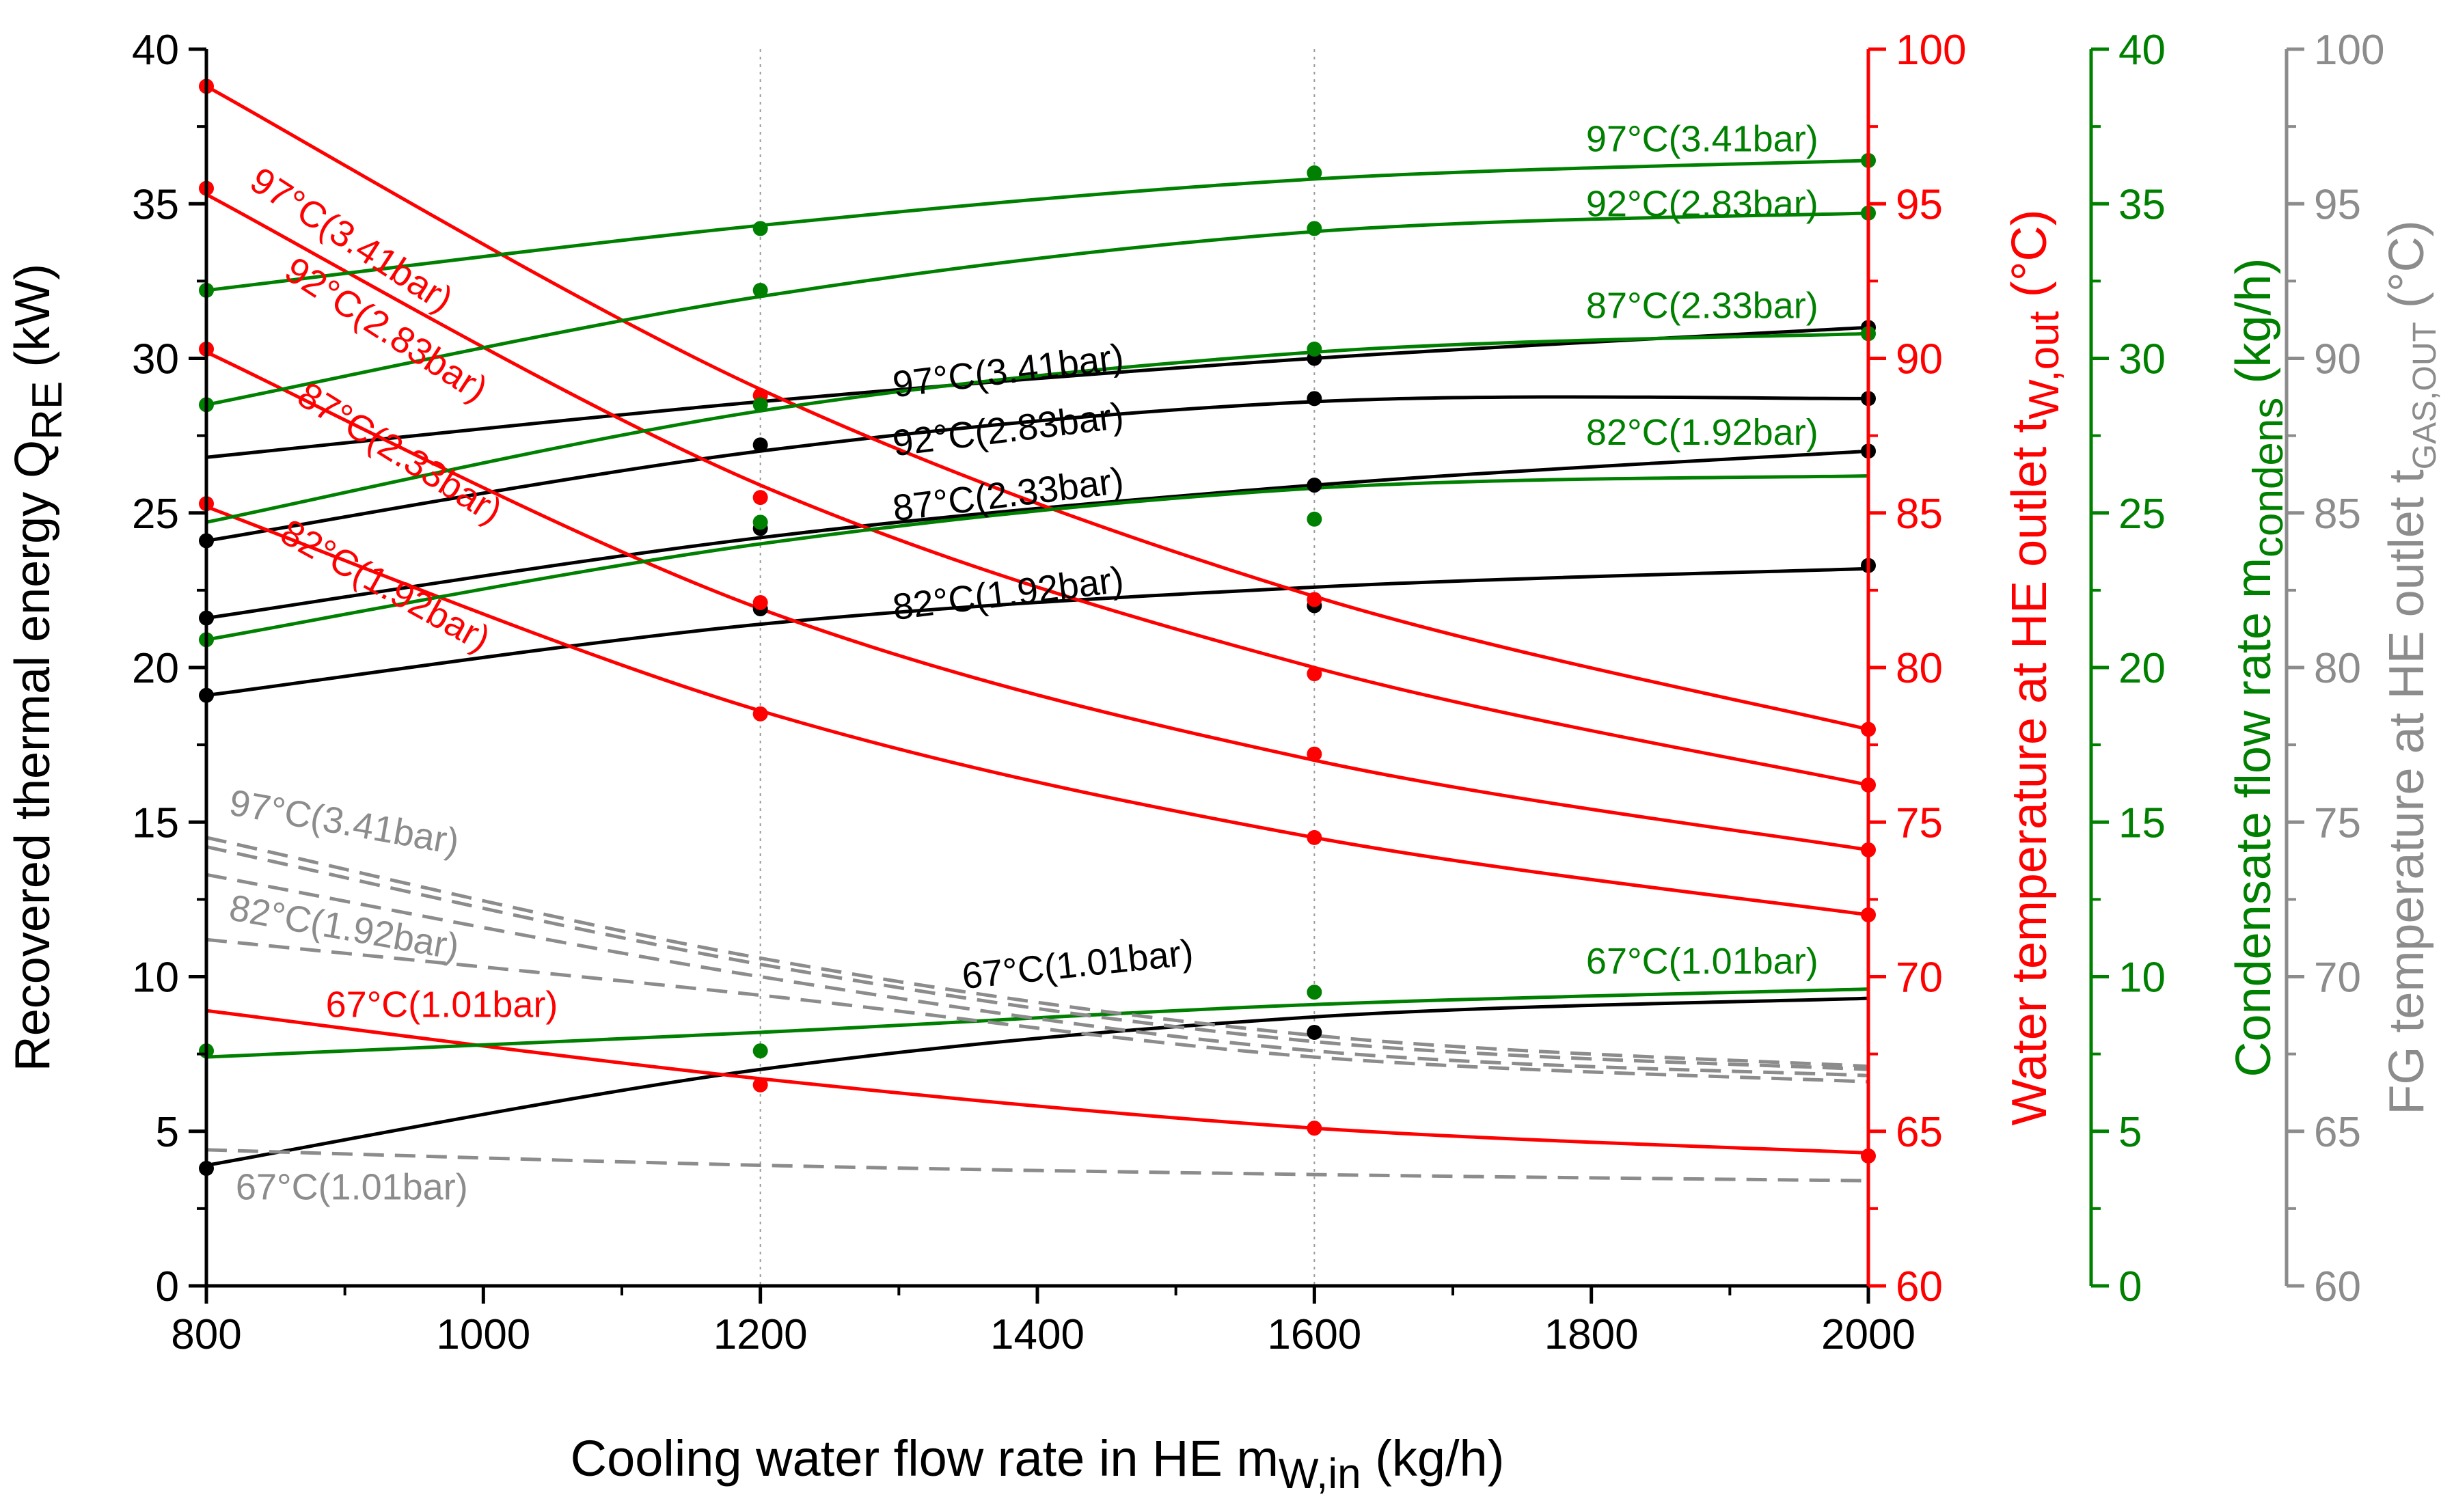  I want to click on annotation-label-17: 67°C(1.01bar), so click(352, 1186).